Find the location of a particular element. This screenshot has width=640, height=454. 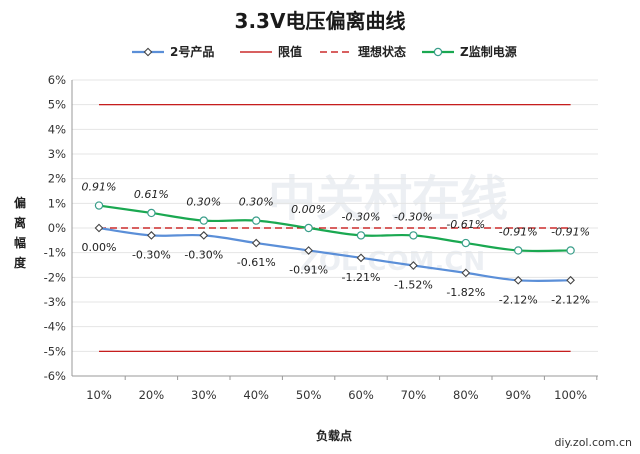

x-axis: 10% 20% 30% 40% 50% 60% 70% 80% 90% 100% is located at coordinates (342, 389).